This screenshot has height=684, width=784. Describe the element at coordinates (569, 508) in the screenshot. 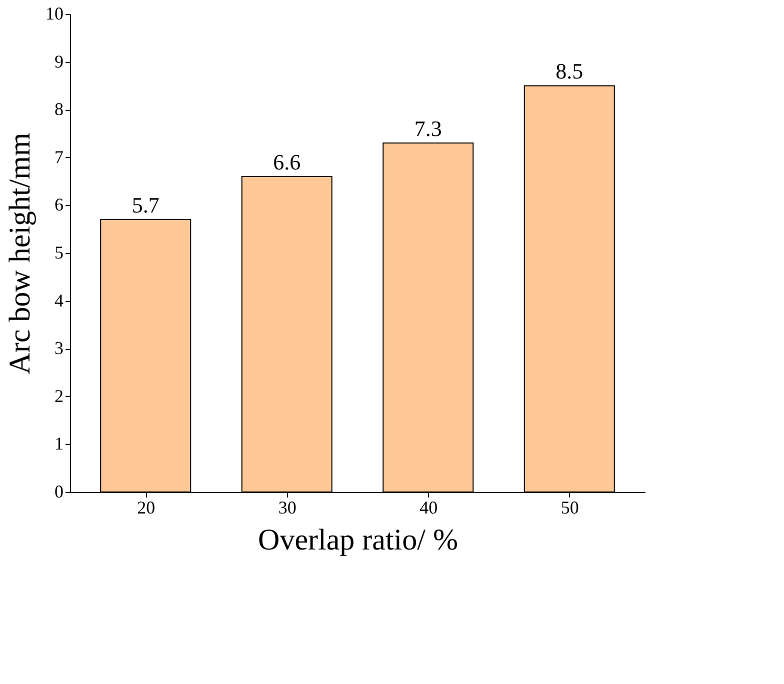

I see `x-tick-label: 50` at that location.